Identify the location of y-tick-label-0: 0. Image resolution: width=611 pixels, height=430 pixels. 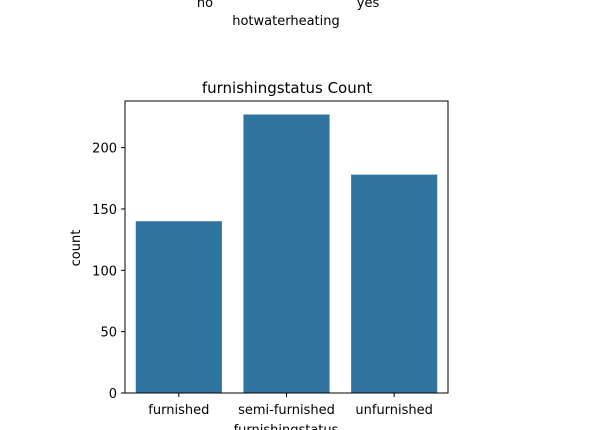
(113, 394).